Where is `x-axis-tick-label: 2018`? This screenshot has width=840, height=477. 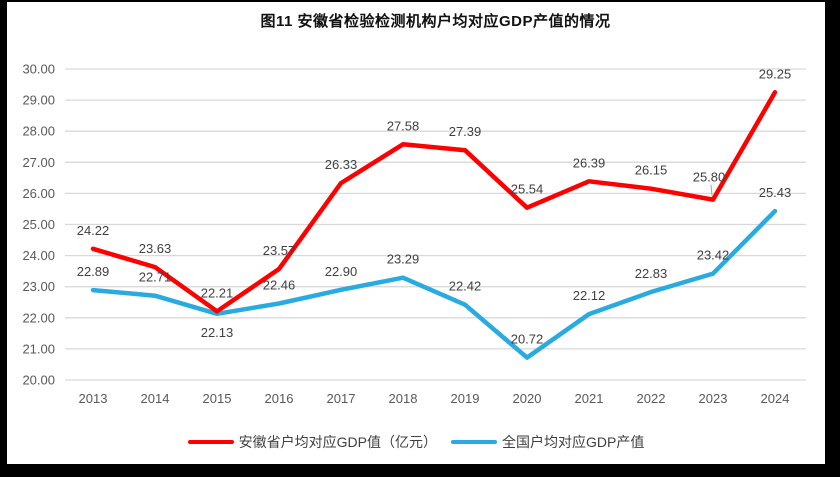
x-axis-tick-label: 2018 is located at coordinates (403, 398).